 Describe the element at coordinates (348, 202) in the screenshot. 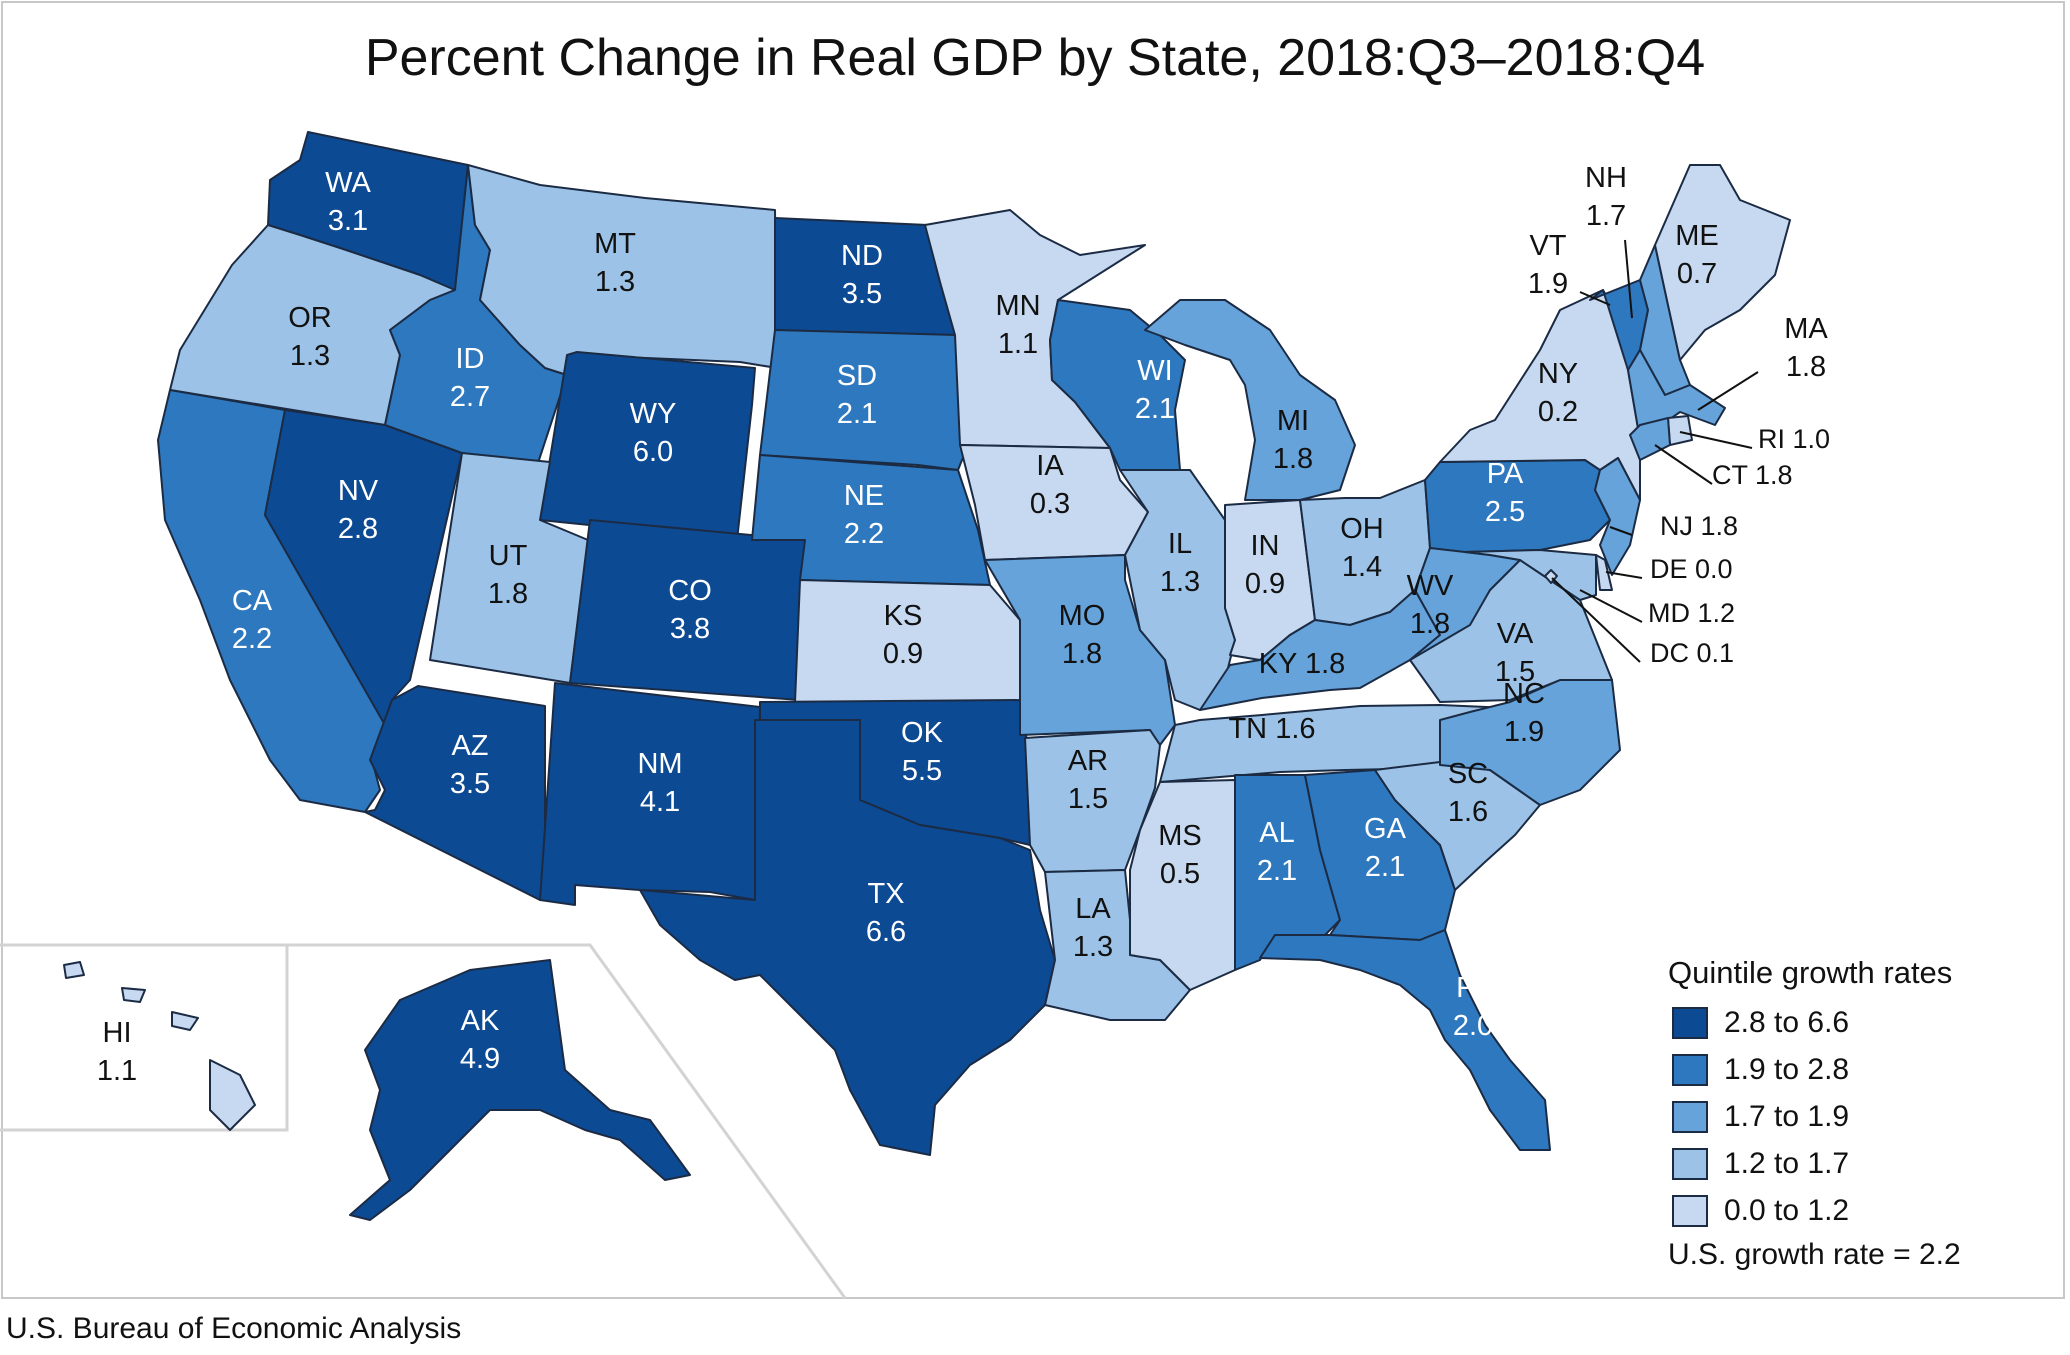

I see `state-label-wa: WA 3.1` at that location.